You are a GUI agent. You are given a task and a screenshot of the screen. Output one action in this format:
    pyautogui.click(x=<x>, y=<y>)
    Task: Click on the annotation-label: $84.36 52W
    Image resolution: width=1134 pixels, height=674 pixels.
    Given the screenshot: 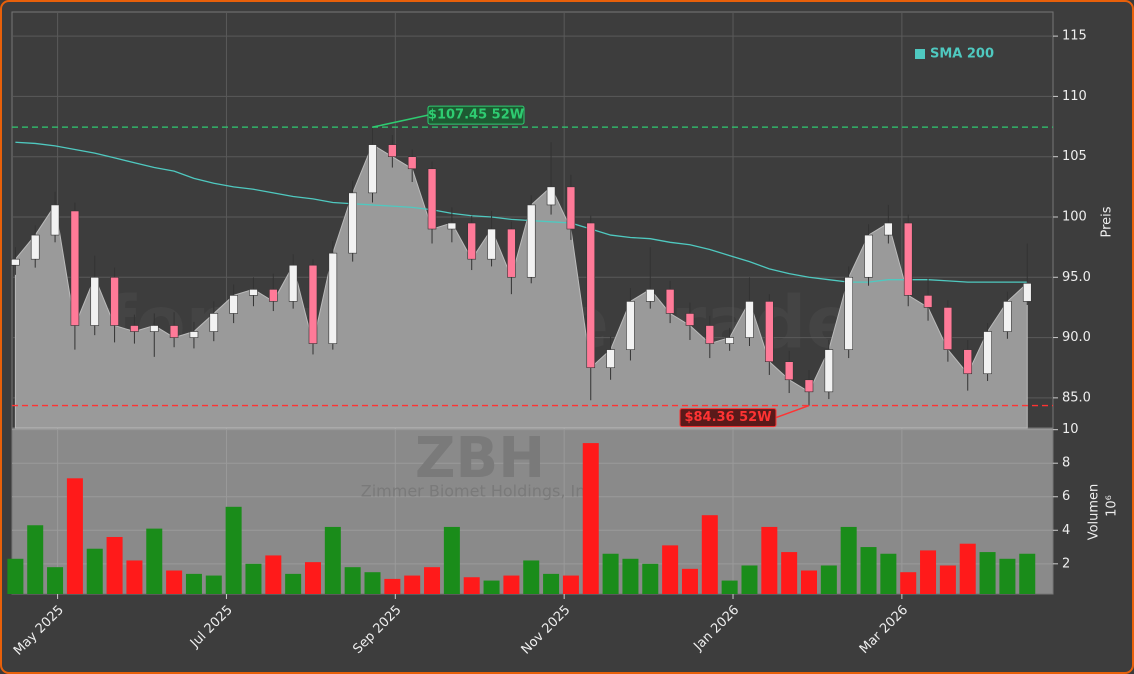 What is the action you would take?
    pyautogui.click(x=727, y=417)
    